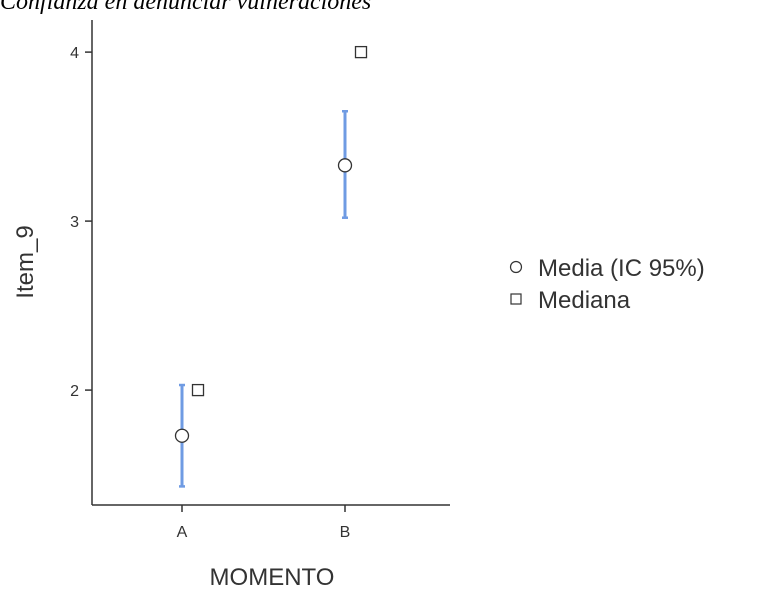 The height and width of the screenshot is (592, 774). What do you see at coordinates (607, 284) in the screenshot?
I see `legend: Media (IC 95%) Mediana` at bounding box center [607, 284].